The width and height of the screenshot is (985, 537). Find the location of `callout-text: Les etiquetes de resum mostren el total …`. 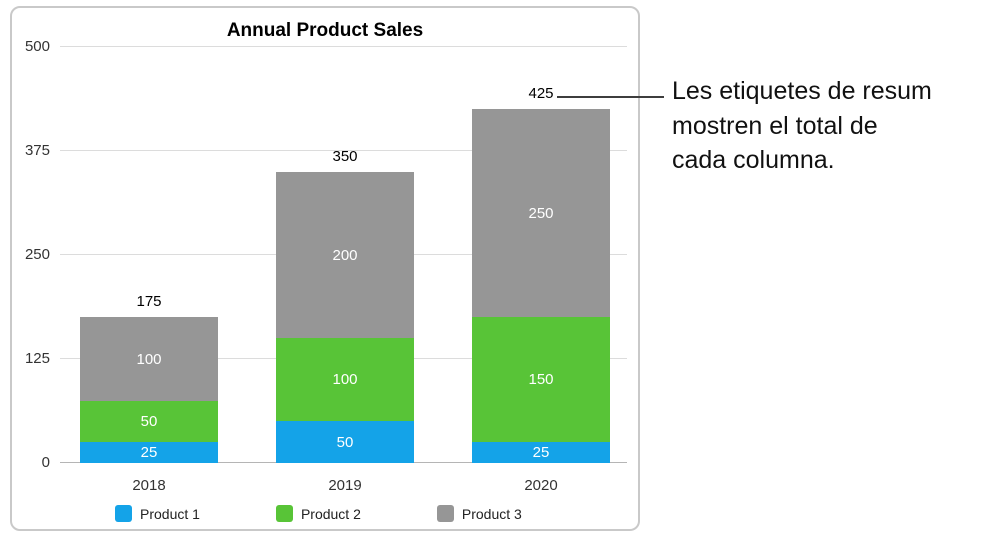

callout-text: Les etiquetes de resum mostren el total … is located at coordinates (827, 126).